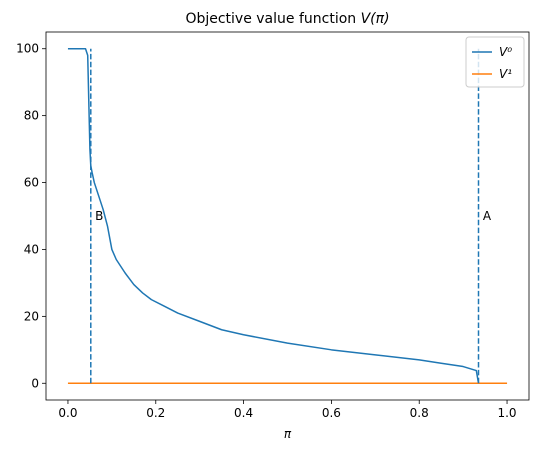 The height and width of the screenshot is (455, 552). Describe the element at coordinates (272, 19) in the screenshot. I see `title-text: Objective value function` at that location.